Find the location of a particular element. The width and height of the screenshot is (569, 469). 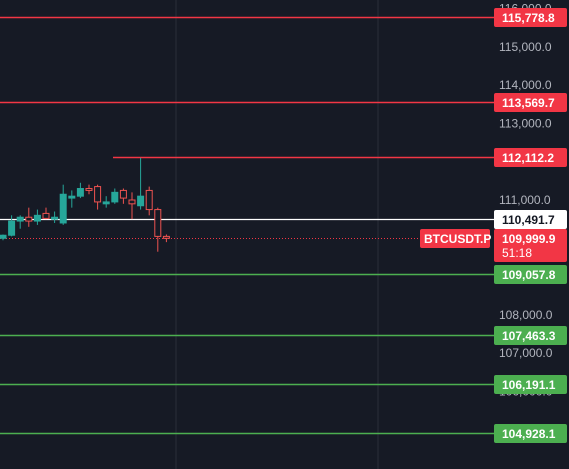

level-tag-text: 107,463.3 is located at coordinates (529, 336).